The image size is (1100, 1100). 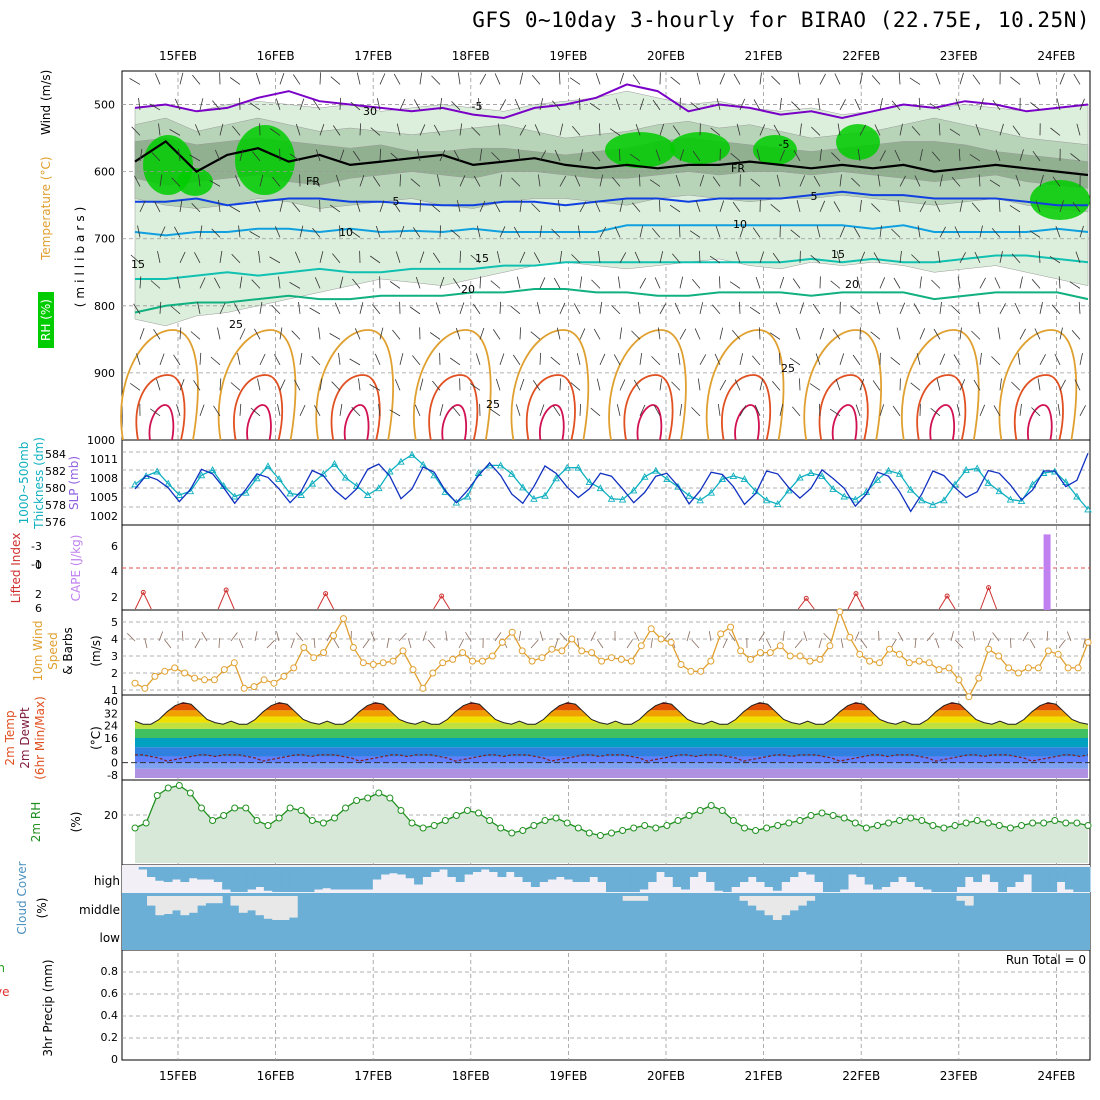 What do you see at coordinates (452, 385) in the screenshot?
I see `isotherm-25-loop` at bounding box center [452, 385].